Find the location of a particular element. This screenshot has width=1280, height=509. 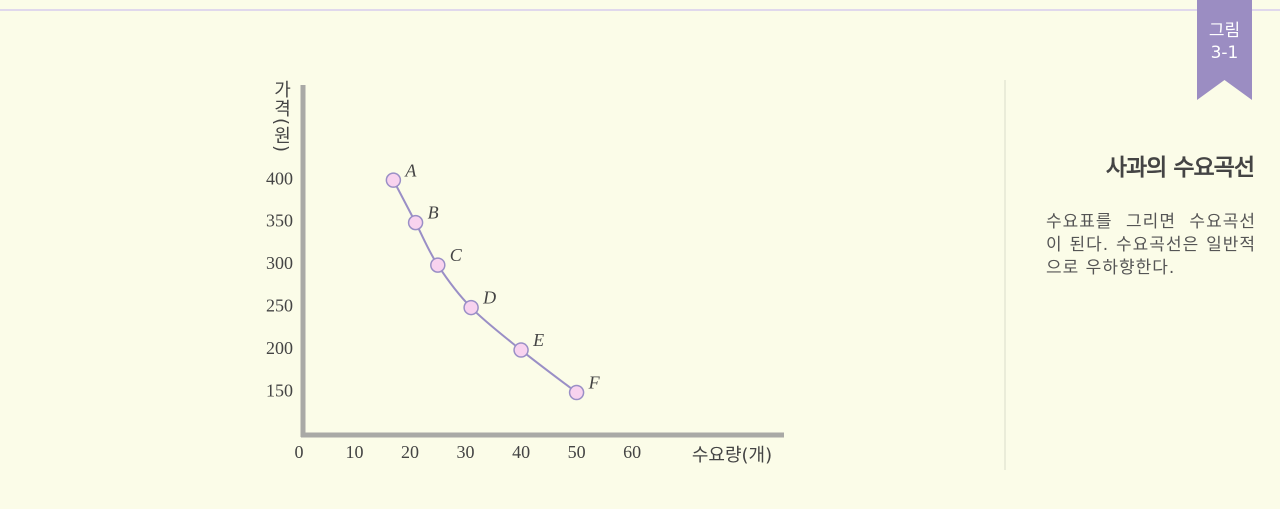

side-title: 사과의 수요곡선 is located at coordinates (1180, 168).